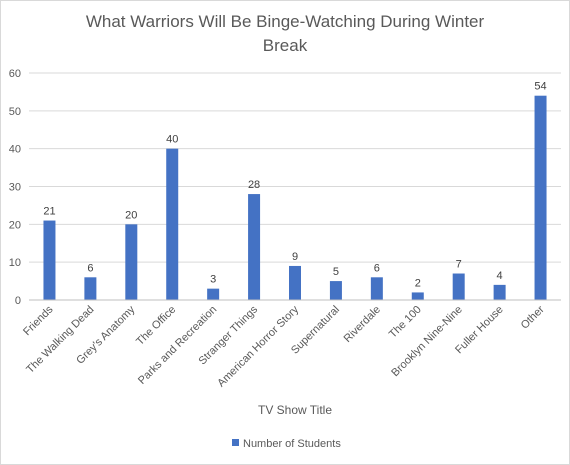 The image size is (570, 465). Describe the element at coordinates (235, 442) in the screenshot. I see `legend-swatch` at that location.